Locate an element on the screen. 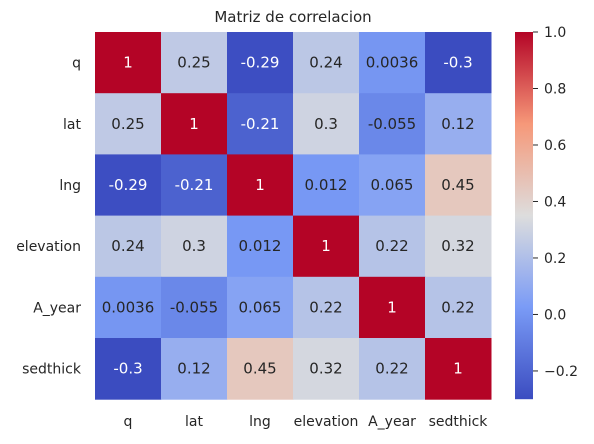 The width and height of the screenshot is (594, 444). y-tick-label: lat is located at coordinates (72, 125).